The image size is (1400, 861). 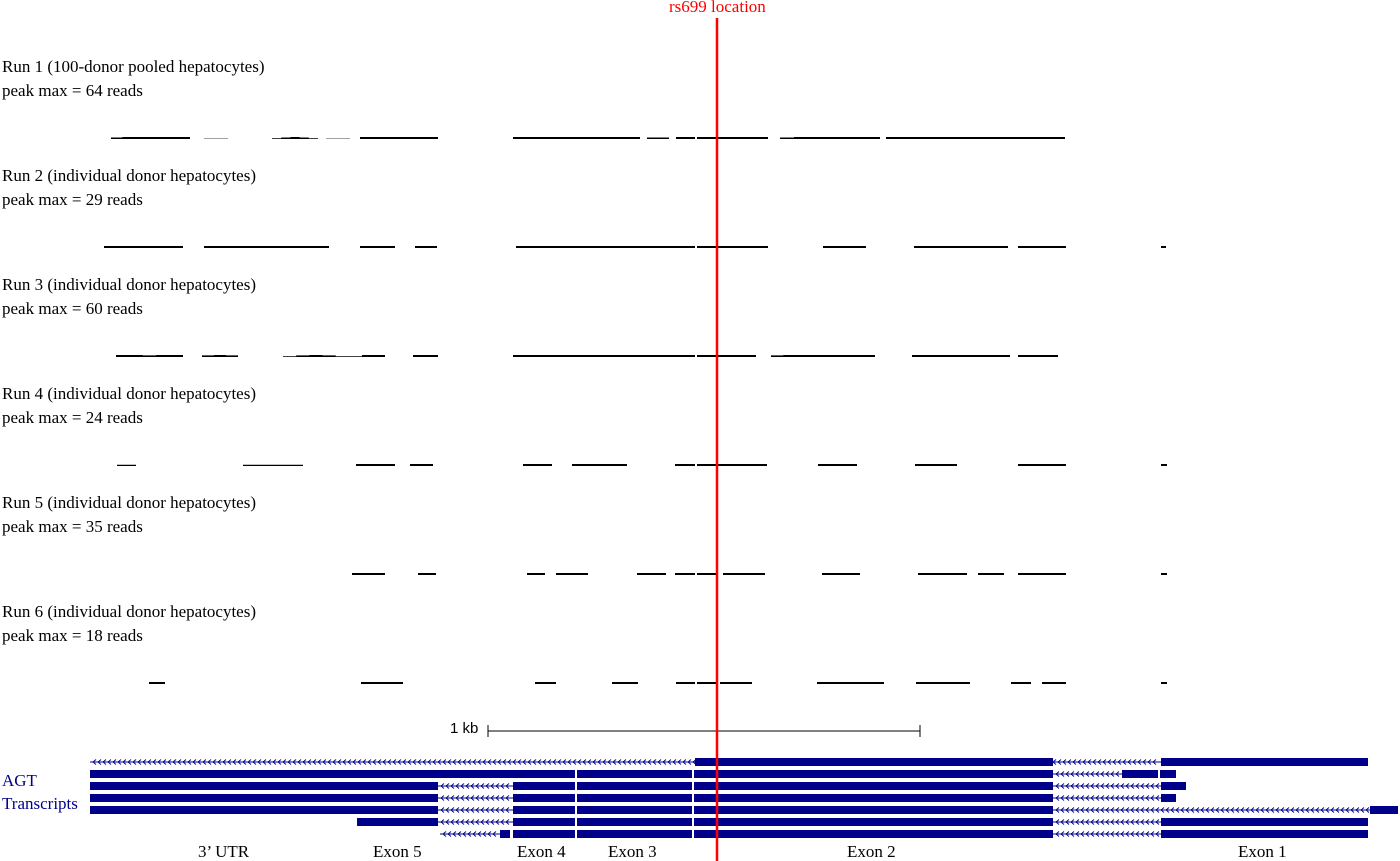 I want to click on agt-label: AGT, so click(x=19, y=780).